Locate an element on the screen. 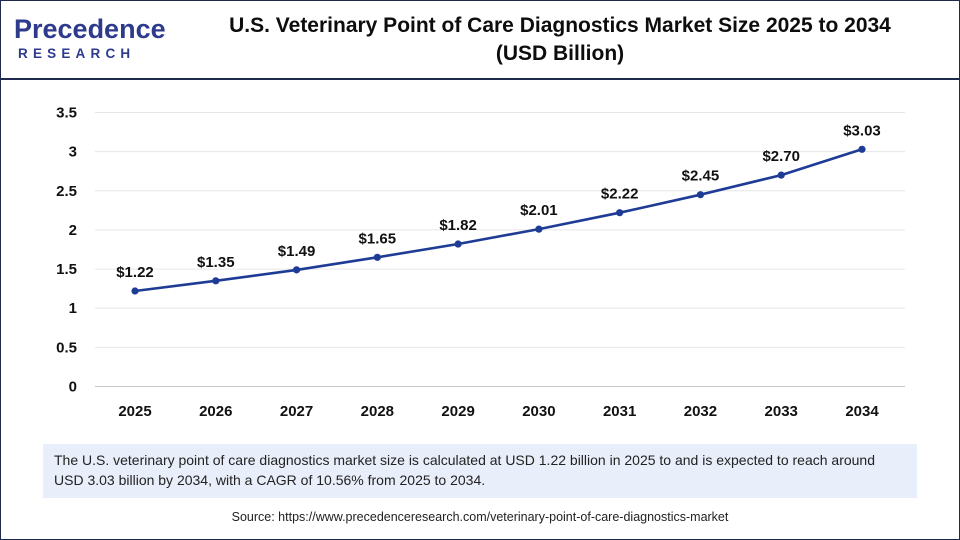 The width and height of the screenshot is (960, 540). y-tick-label: 0.5 is located at coordinates (66, 347).